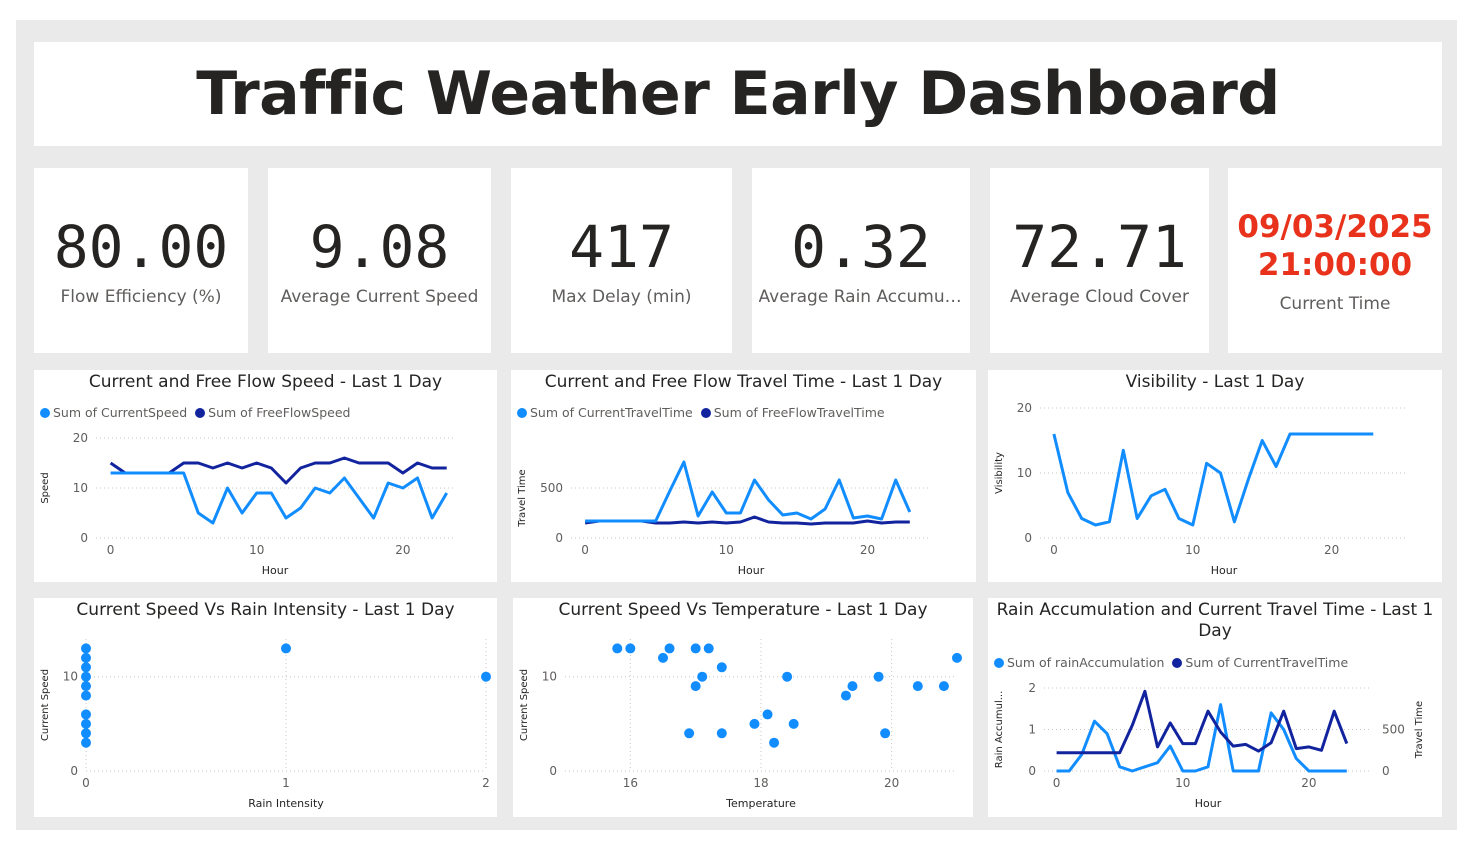 This screenshot has width=1473, height=847. What do you see at coordinates (760, 803) in the screenshot?
I see `x-axis-title: Temperature` at bounding box center [760, 803].